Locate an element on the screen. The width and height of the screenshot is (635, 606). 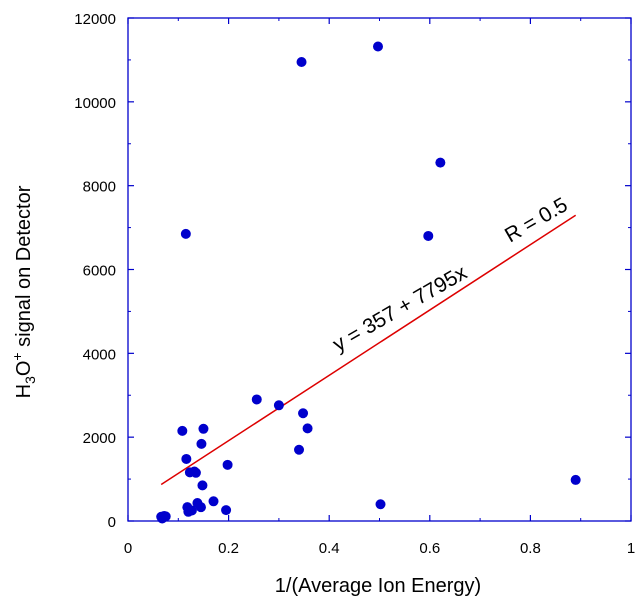
x-axis-title: 1/(Average Ion Energy) is located at coordinates (378, 586).